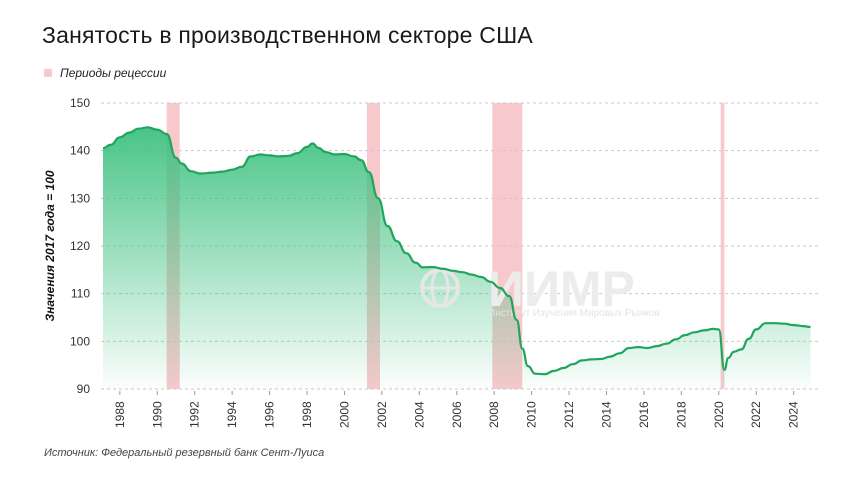 This screenshot has width=860, height=484. Describe the element at coordinates (80, 103) in the screenshot. I see `y-tick-label: 150` at that location.